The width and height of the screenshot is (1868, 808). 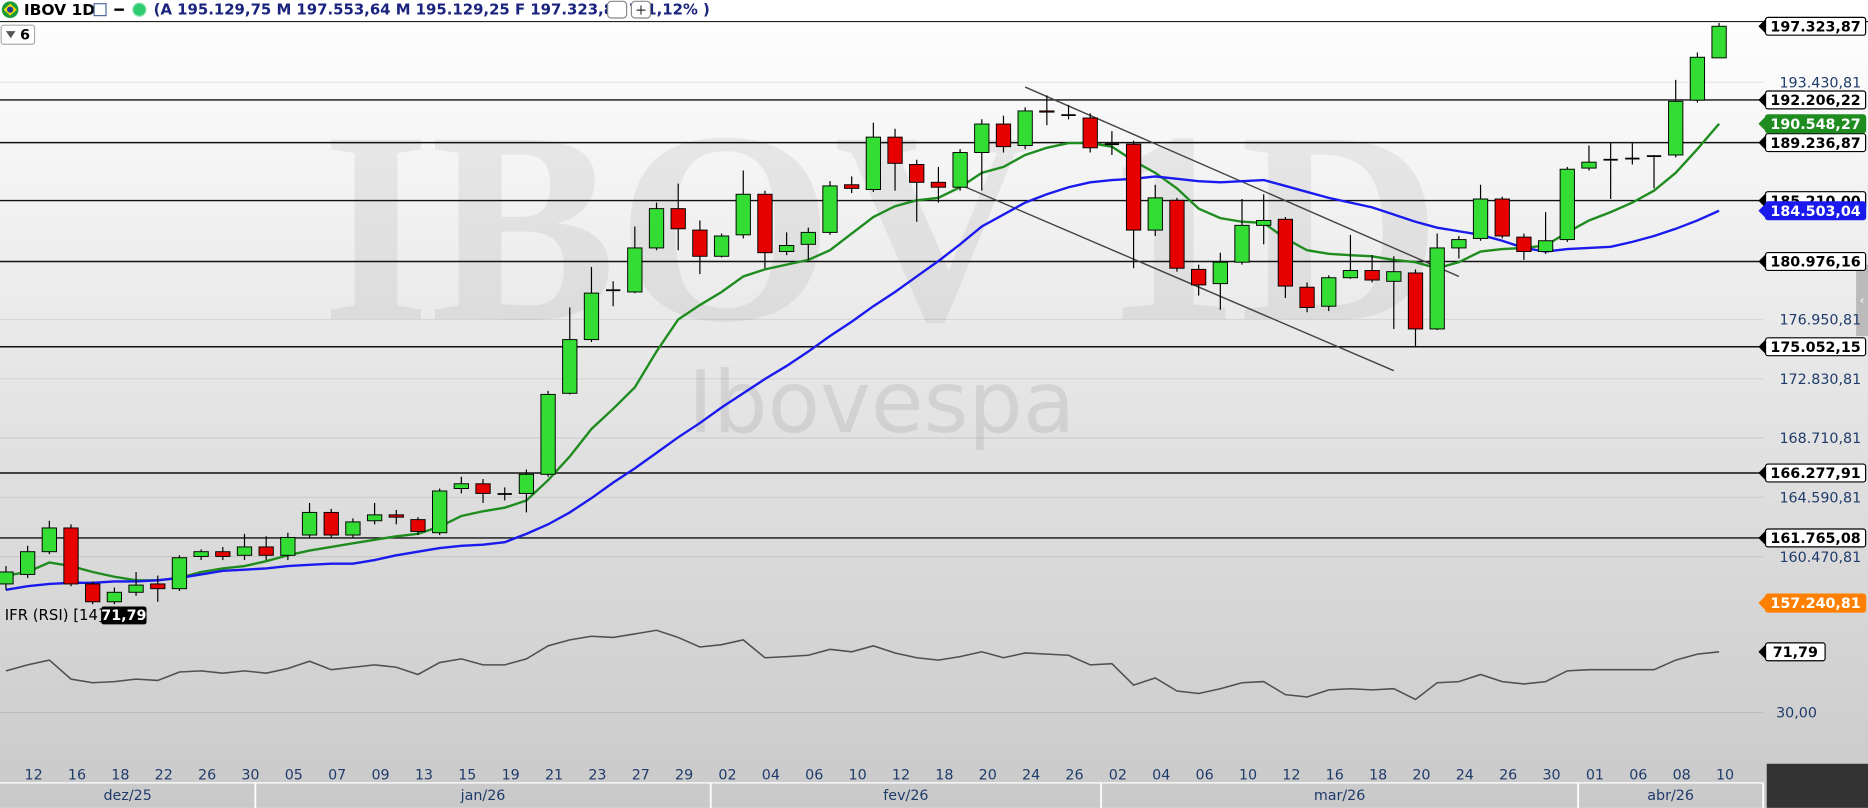 I want to click on month-label: abr/26, so click(x=1670, y=796).